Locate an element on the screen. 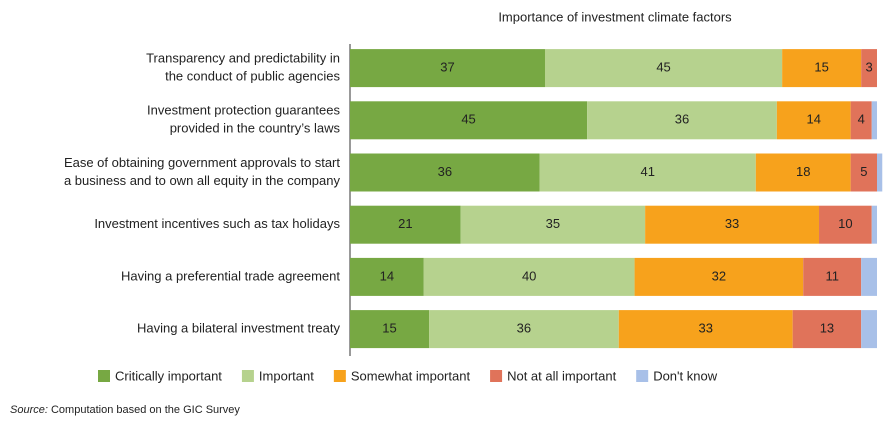 The image size is (894, 421). chart-title: Importance of investment climate factors is located at coordinates (615, 16).